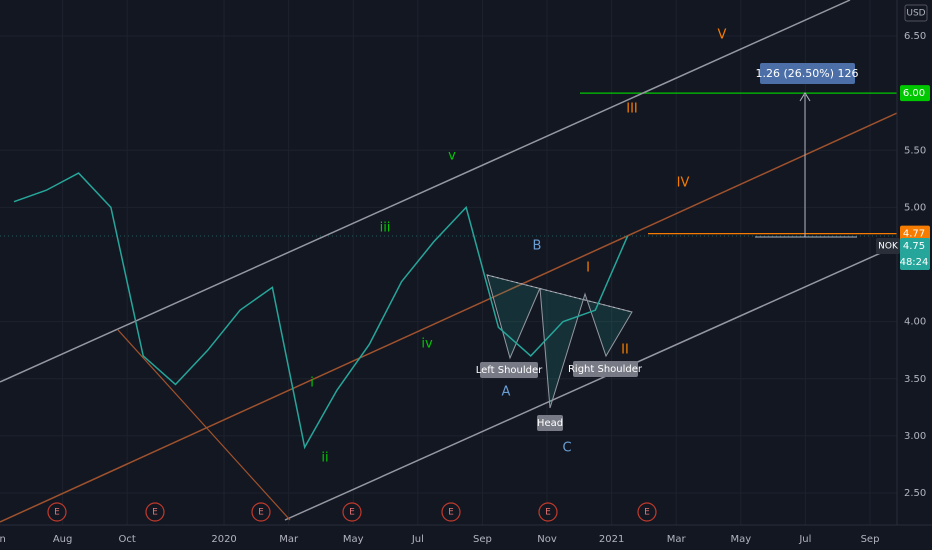 The image size is (932, 550). I want to click on pattern-labels: Left Shoulder Head Right Shoulder, so click(559, 396).